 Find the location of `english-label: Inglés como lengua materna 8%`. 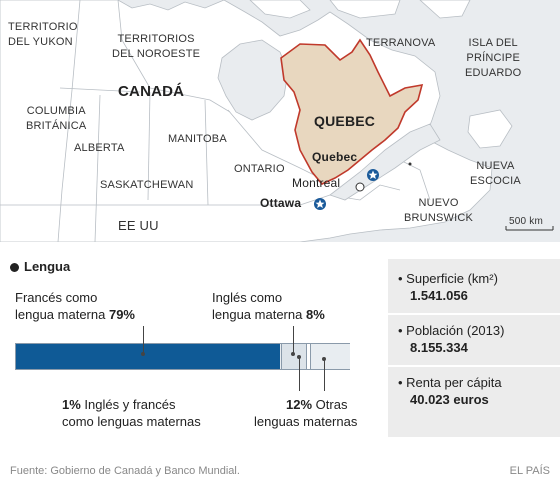

english-label: Inglés como lengua materna 8% is located at coordinates (268, 306).